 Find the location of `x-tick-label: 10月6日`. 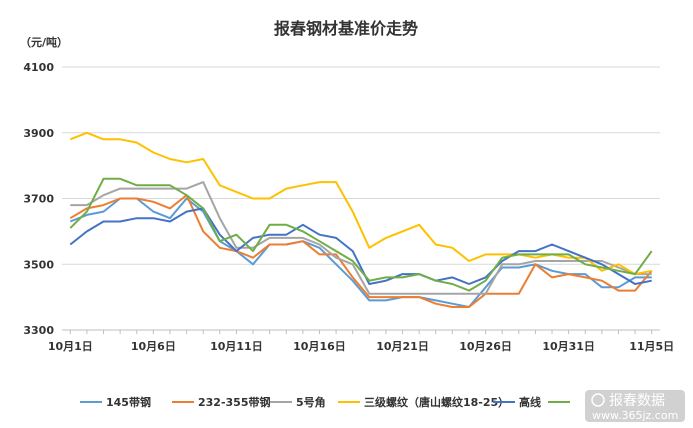

x-tick-label: 10月6日 is located at coordinates (153, 346).